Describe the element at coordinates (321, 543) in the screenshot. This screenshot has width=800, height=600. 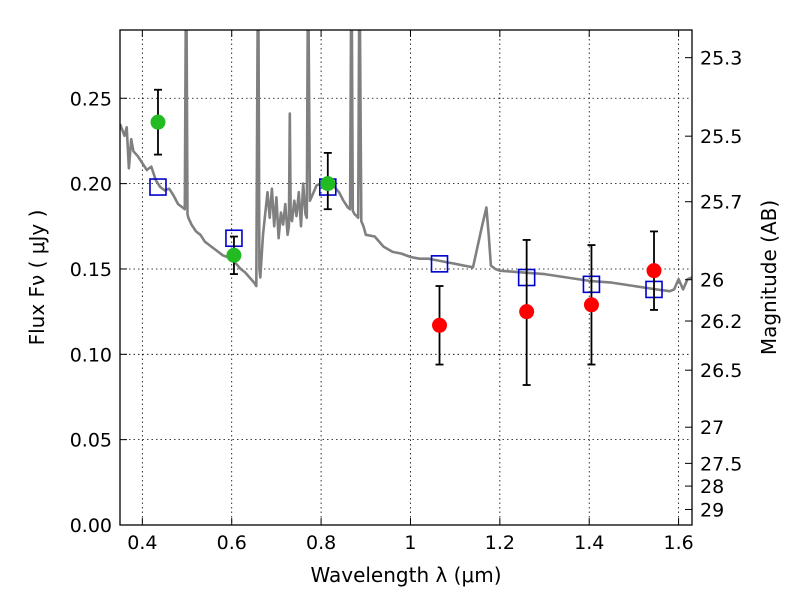
I see `x-tick-label: 0.8` at that location.